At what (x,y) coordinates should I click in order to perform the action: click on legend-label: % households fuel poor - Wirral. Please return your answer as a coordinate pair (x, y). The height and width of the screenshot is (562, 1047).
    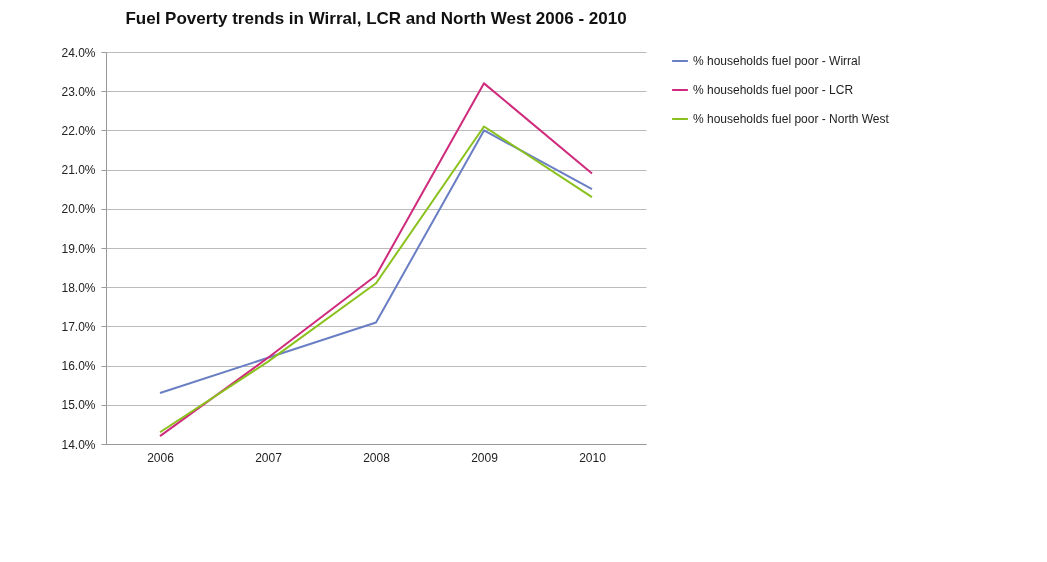
    Looking at the image, I should click on (777, 61).